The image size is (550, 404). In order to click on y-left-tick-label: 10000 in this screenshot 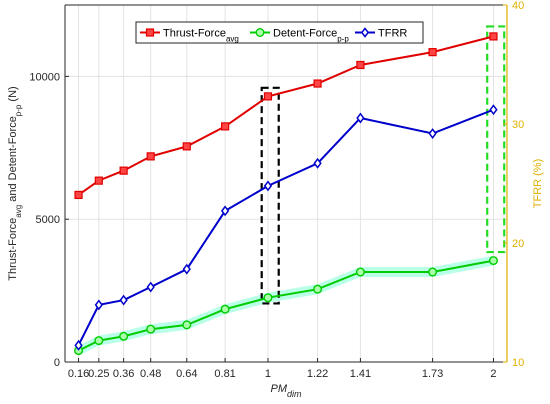, I will do `click(44, 77)`.